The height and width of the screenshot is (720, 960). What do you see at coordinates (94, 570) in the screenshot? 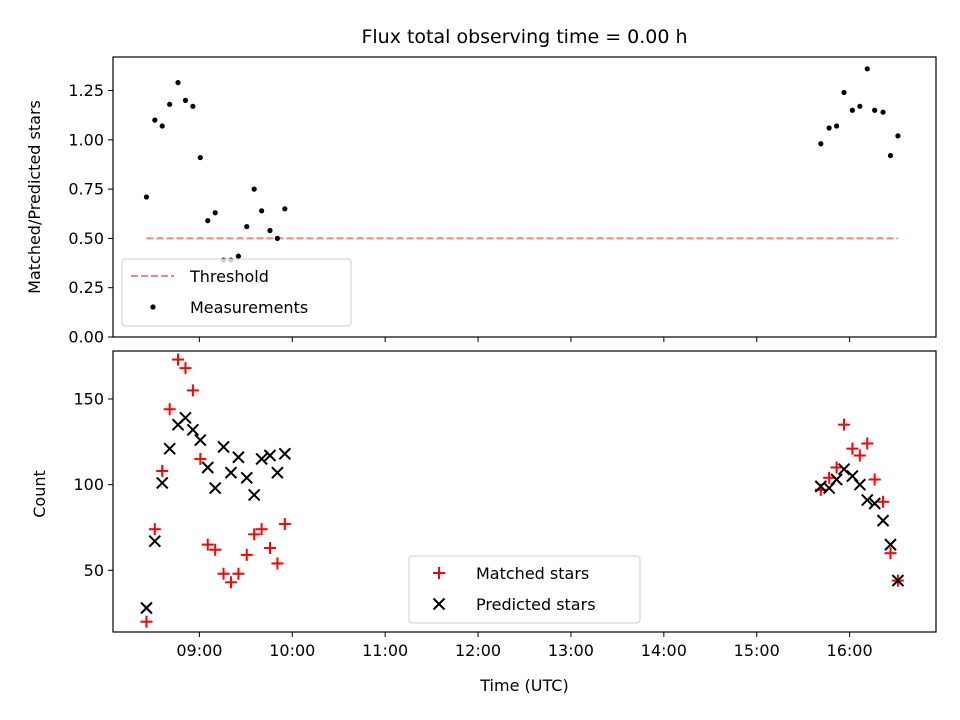
I see `y-tick-label: 50` at bounding box center [94, 570].